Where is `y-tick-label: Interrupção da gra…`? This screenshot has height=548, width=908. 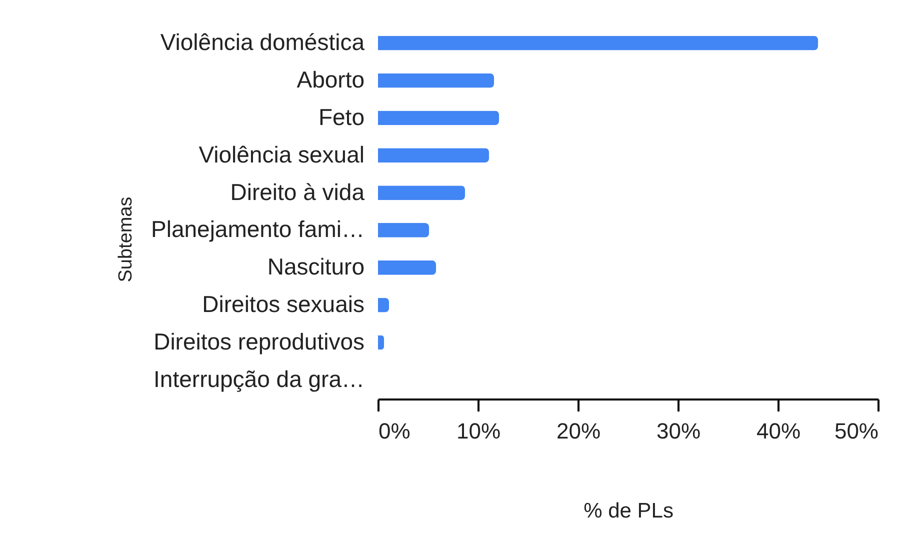
y-tick-label: Interrupção da gra… is located at coordinates (259, 379).